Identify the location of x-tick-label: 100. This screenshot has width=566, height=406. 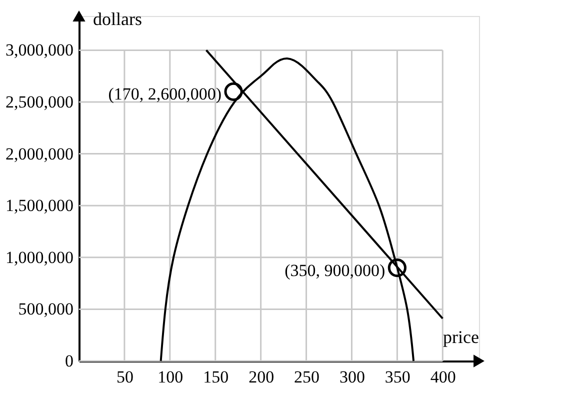
(171, 377).